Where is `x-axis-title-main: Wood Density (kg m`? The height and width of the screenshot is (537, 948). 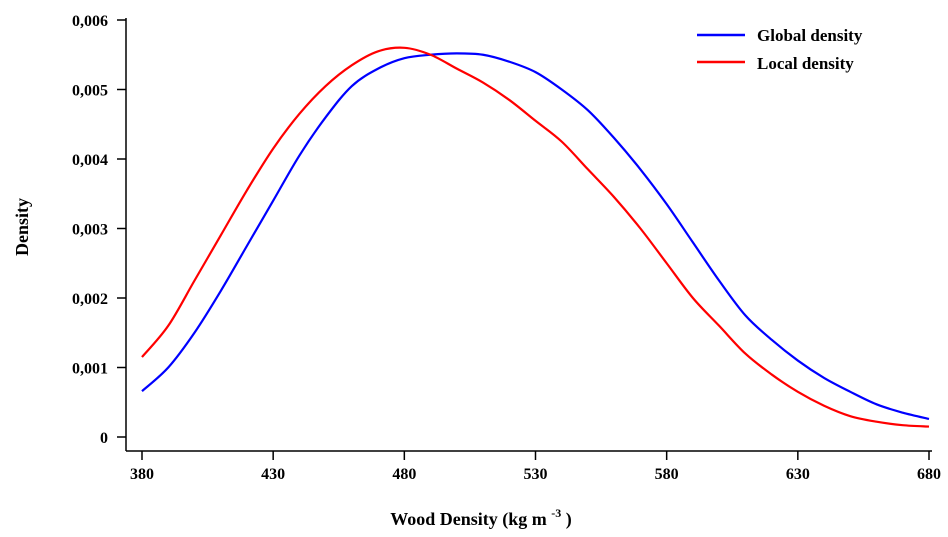 x-axis-title-main: Wood Density (kg m is located at coordinates (468, 519).